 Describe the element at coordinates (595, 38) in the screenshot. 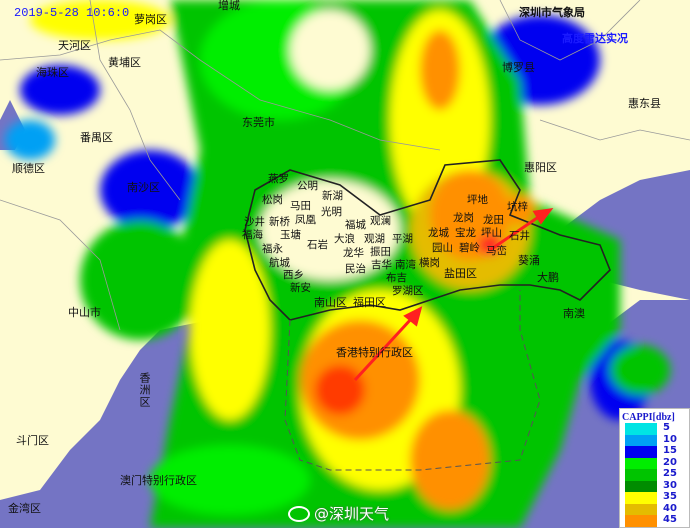

I see `product-label: 高度雷达实况` at that location.